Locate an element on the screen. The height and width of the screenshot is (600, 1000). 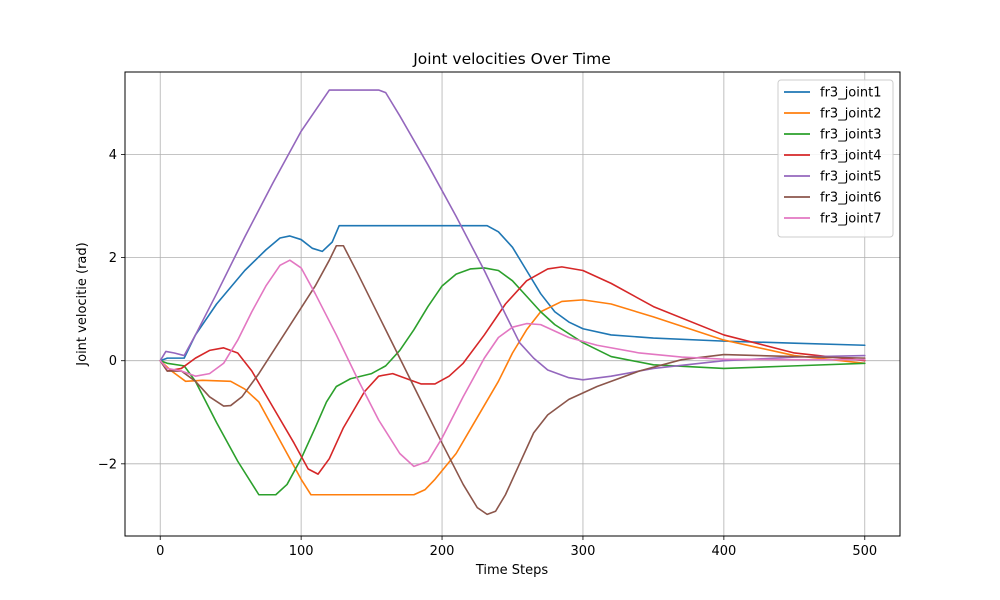
y-tick-label: 2 is located at coordinates (113, 258).